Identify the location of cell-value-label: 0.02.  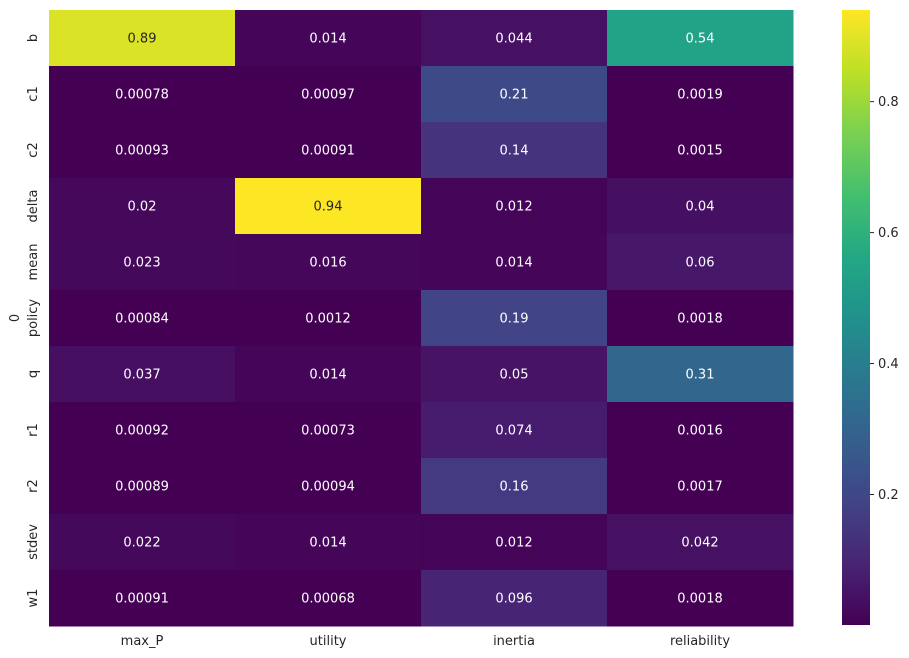
(142, 207).